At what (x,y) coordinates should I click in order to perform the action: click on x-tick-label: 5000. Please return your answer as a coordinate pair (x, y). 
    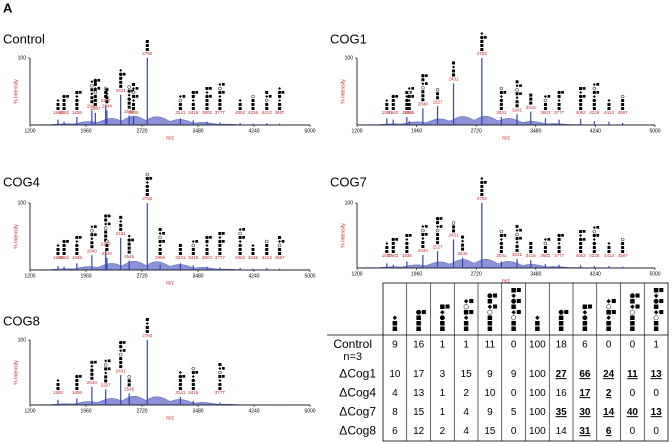
    Looking at the image, I should click on (654, 131).